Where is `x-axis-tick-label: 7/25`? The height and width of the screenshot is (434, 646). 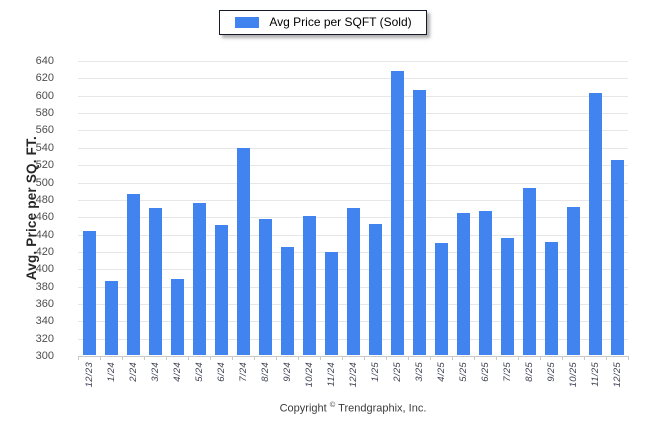
x-axis-tick-label: 7/25 is located at coordinates (507, 372).